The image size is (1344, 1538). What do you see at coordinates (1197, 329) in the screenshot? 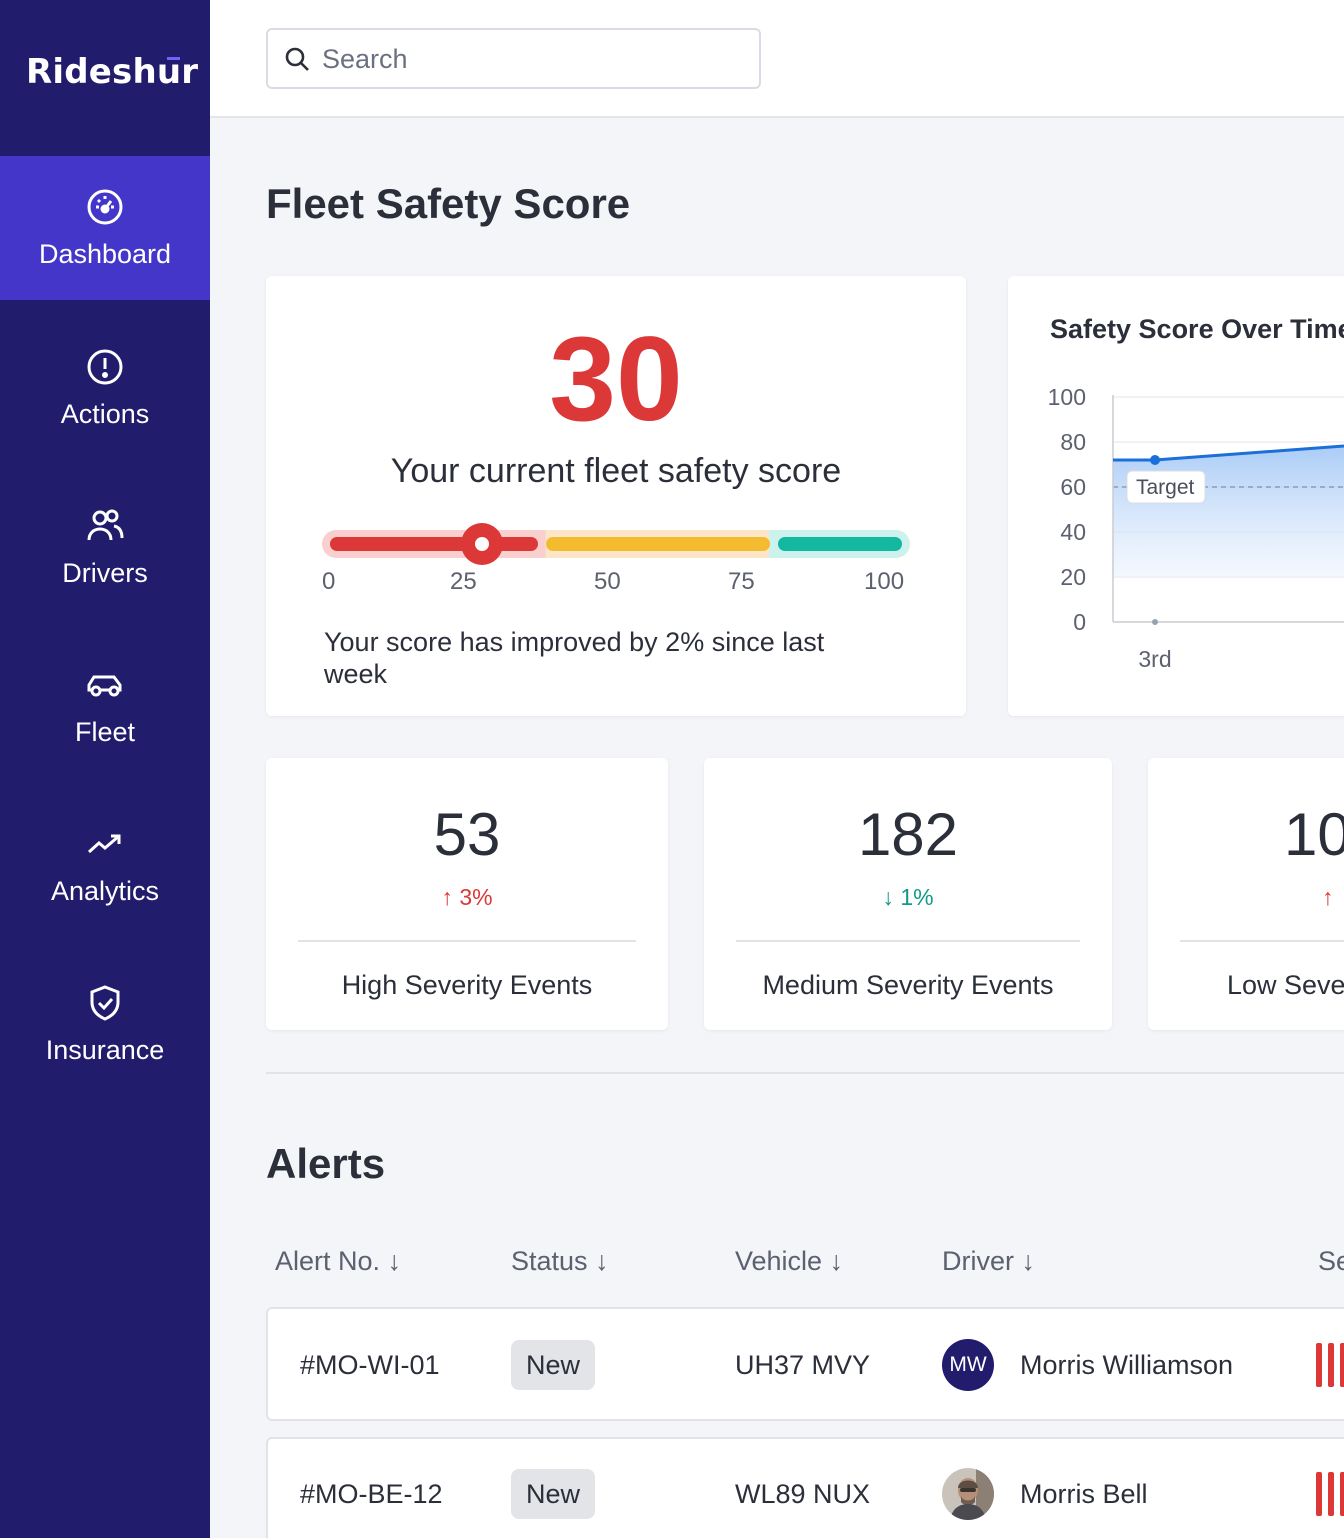
I see `chart-title: Safety Score Over Time` at bounding box center [1197, 329].